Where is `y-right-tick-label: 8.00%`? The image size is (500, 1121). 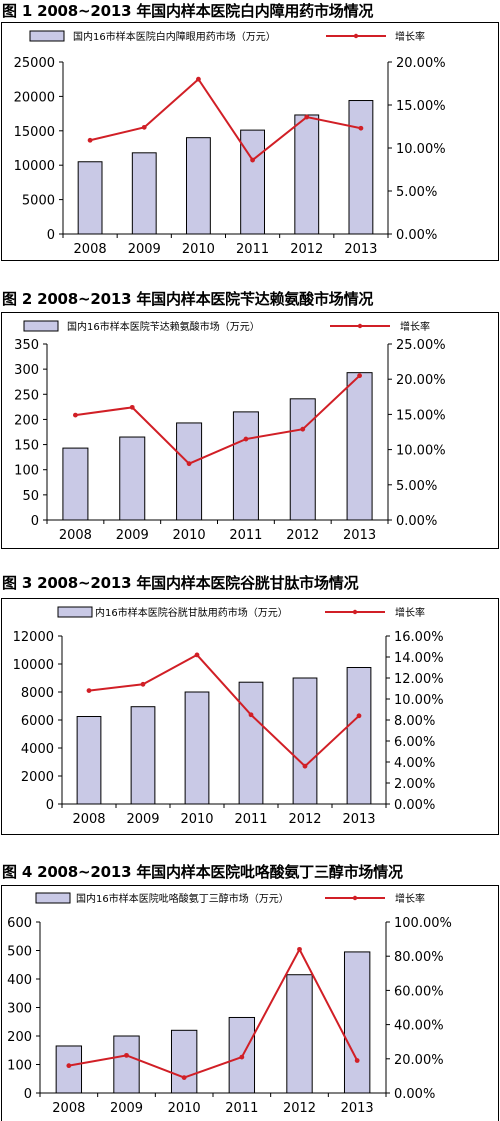
y-right-tick-label: 8.00% is located at coordinates (414, 721).